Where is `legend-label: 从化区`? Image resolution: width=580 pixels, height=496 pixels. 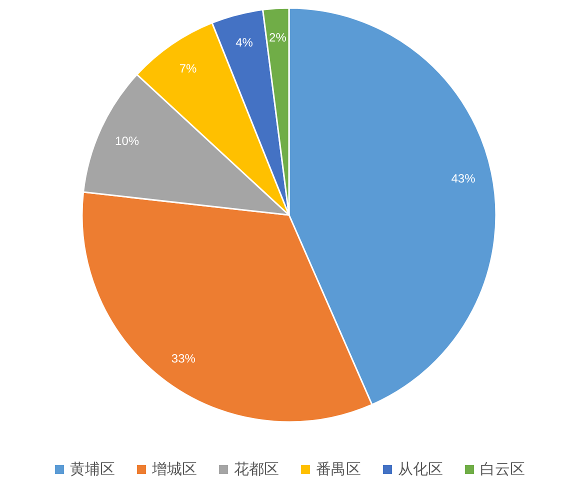
legend-label: 从化区 is located at coordinates (420, 469).